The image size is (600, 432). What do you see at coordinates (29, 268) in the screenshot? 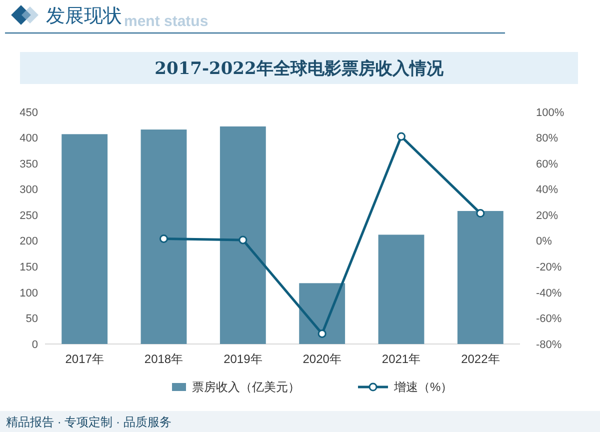
I see `y-tick-label: 150` at bounding box center [29, 268].